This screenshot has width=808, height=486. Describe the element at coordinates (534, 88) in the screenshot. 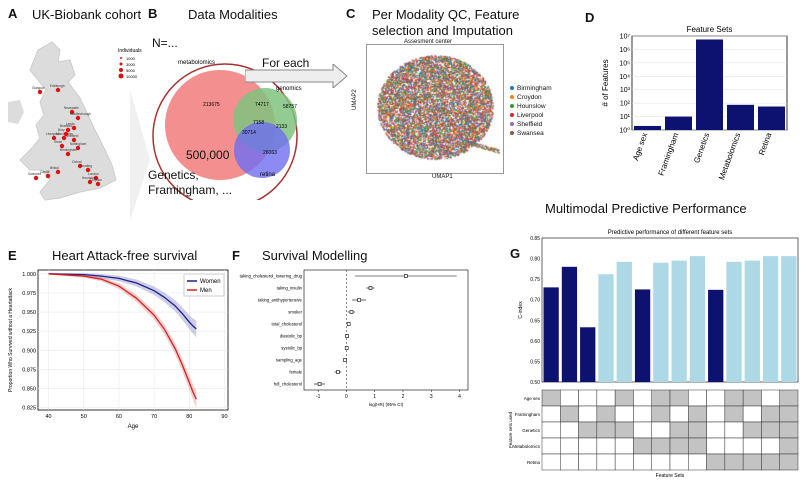

I see `legend-label: Birmingham` at that location.